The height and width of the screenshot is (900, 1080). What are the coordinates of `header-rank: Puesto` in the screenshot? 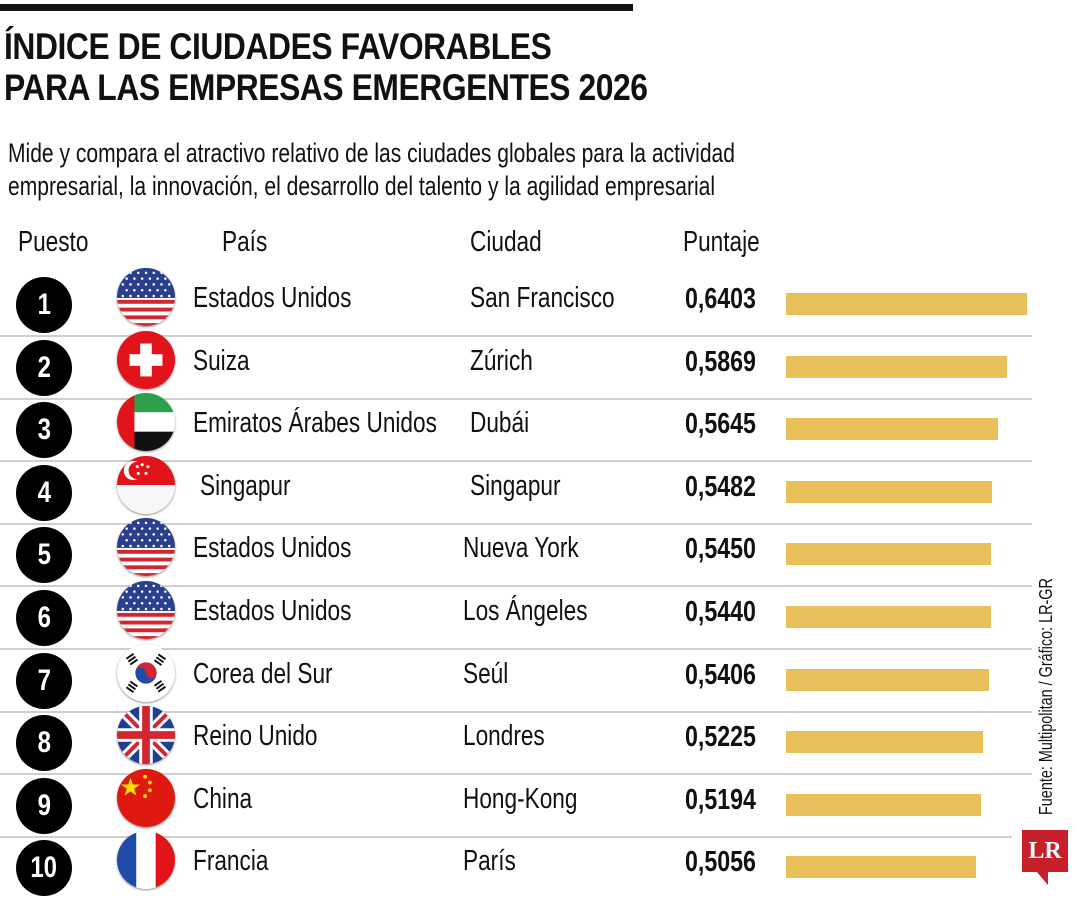 It's located at (63, 242).